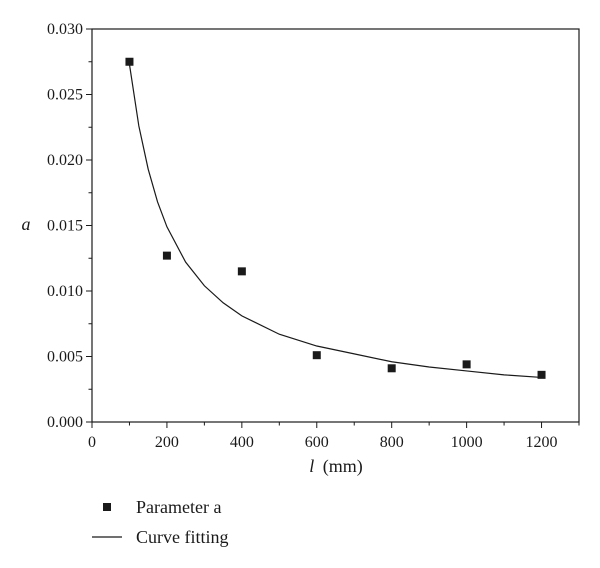  I want to click on x-axis-variable: l, so click(311, 466).